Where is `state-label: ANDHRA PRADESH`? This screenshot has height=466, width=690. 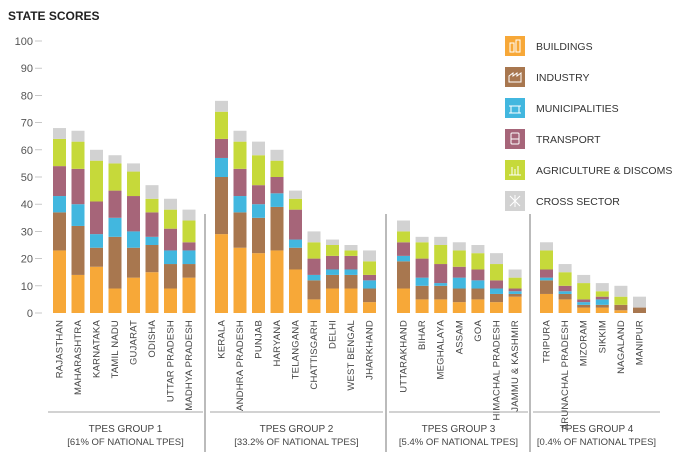 state-label: ANDHRA PRADESH is located at coordinates (240, 365).